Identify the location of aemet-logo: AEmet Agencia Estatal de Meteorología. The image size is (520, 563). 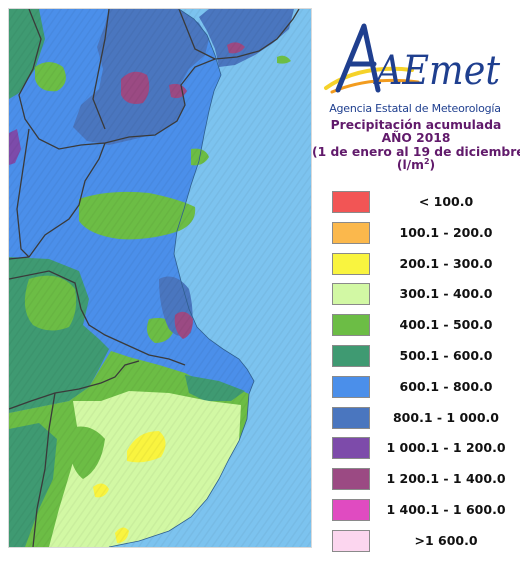
(415, 67).